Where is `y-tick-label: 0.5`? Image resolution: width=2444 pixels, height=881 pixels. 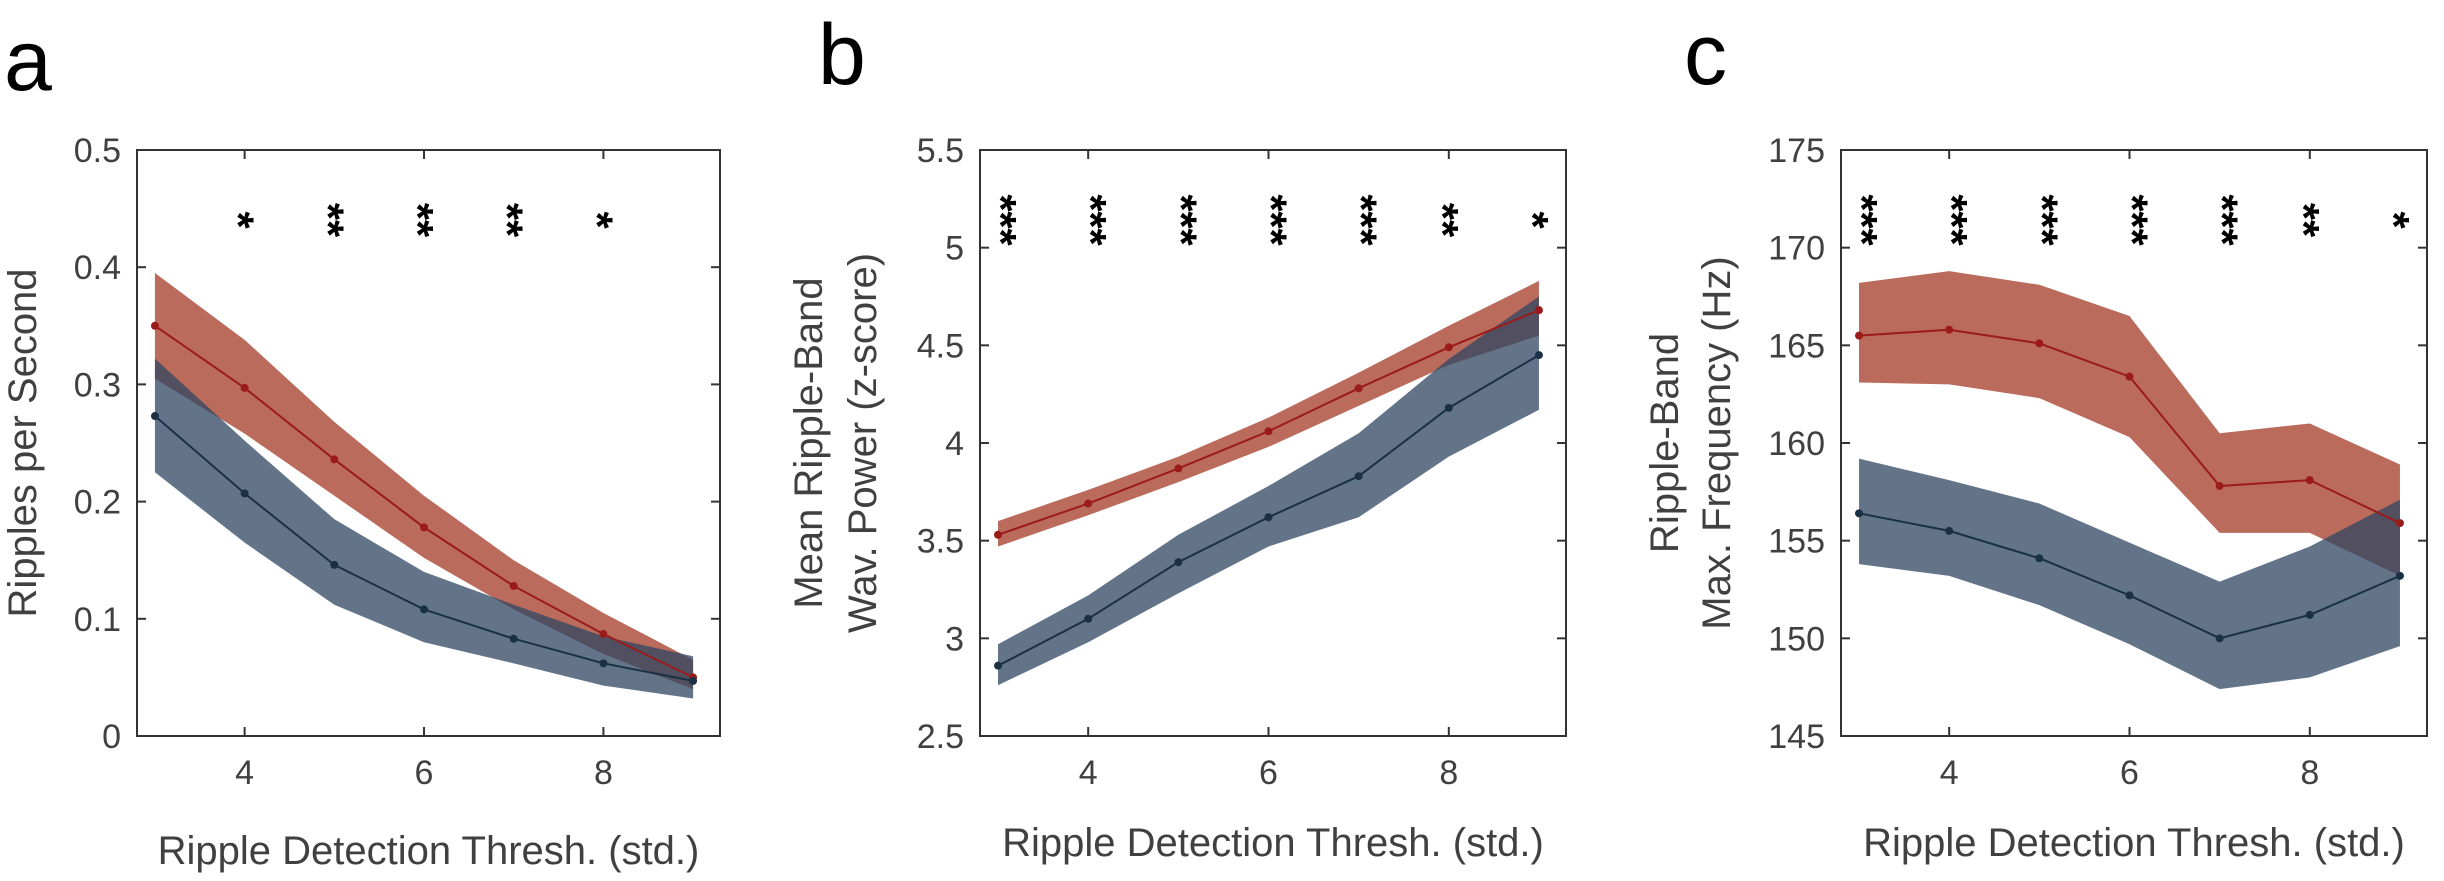
y-tick-label: 0.5 is located at coordinates (97, 151).